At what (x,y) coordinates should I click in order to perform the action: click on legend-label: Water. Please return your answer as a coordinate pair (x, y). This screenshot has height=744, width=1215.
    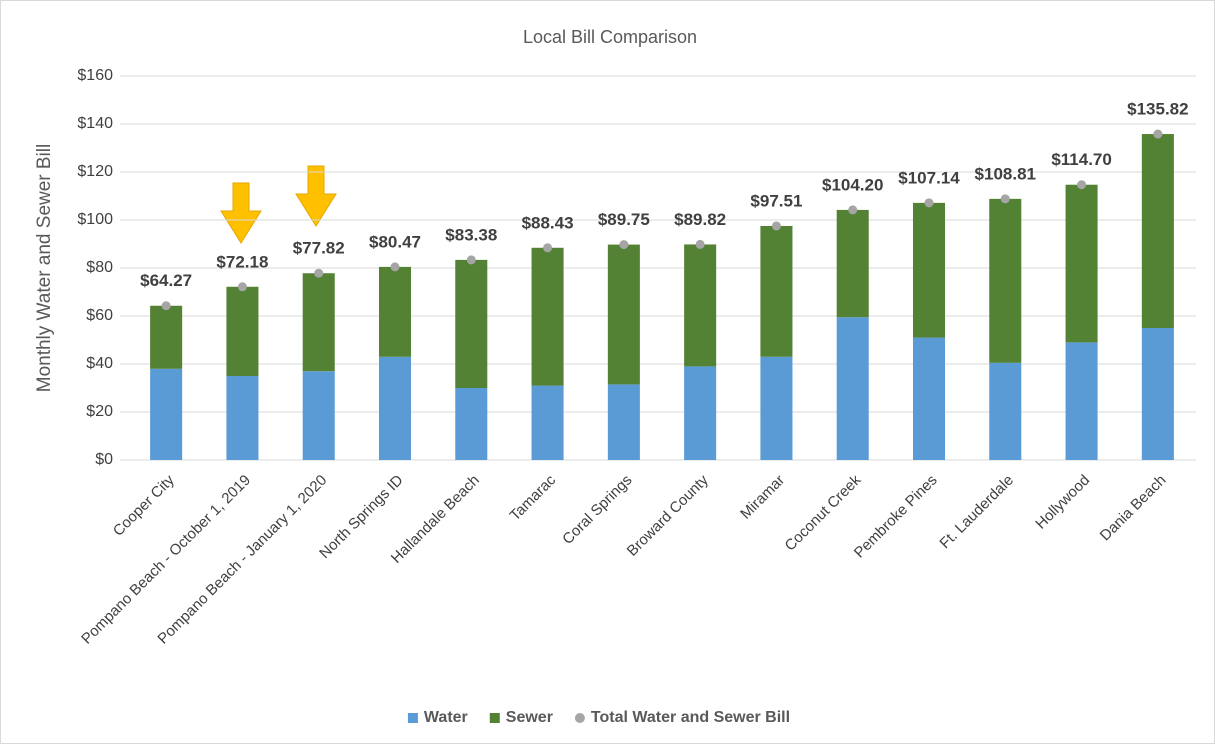
    Looking at the image, I should click on (446, 717).